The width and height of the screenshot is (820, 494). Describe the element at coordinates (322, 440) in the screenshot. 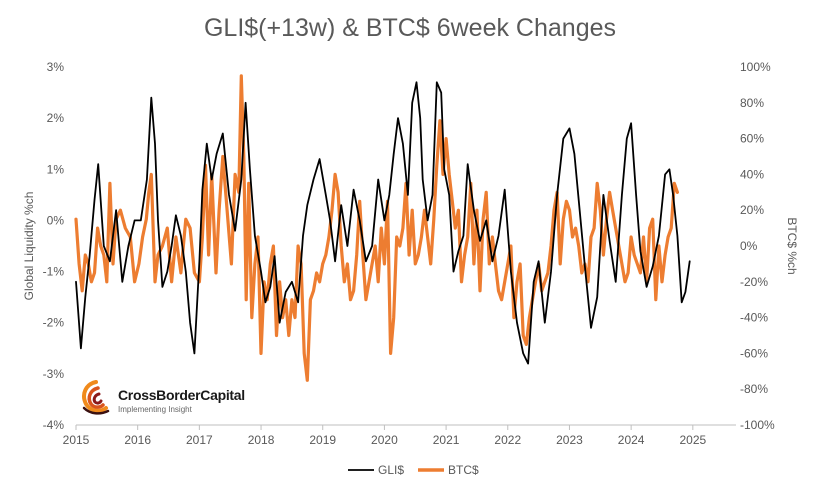

I see `x-tick-label: 2019` at that location.